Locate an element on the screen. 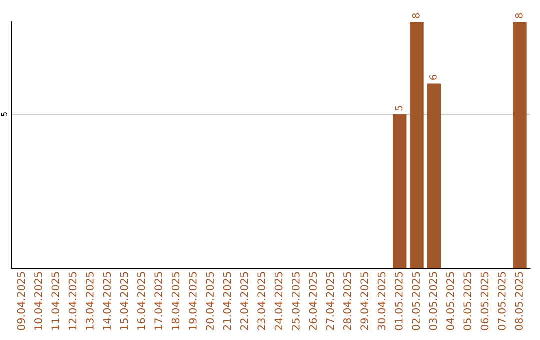 The image size is (540, 340). data-label: 5 is located at coordinates (399, 108).